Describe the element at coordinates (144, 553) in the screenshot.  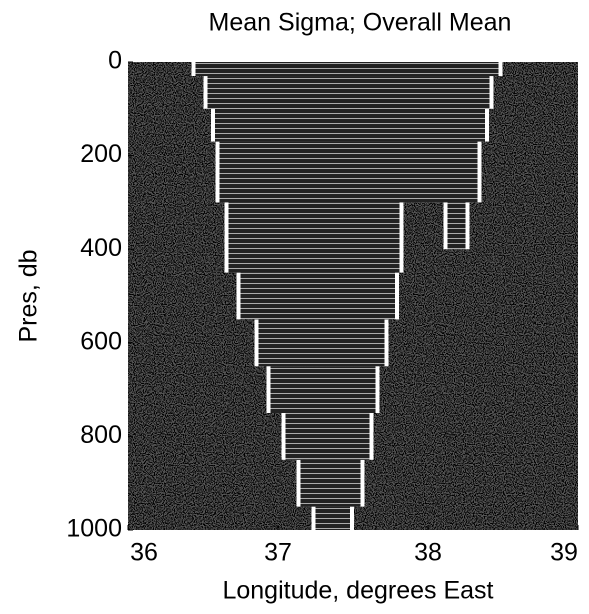
I see `x-tick-label: 36` at that location.